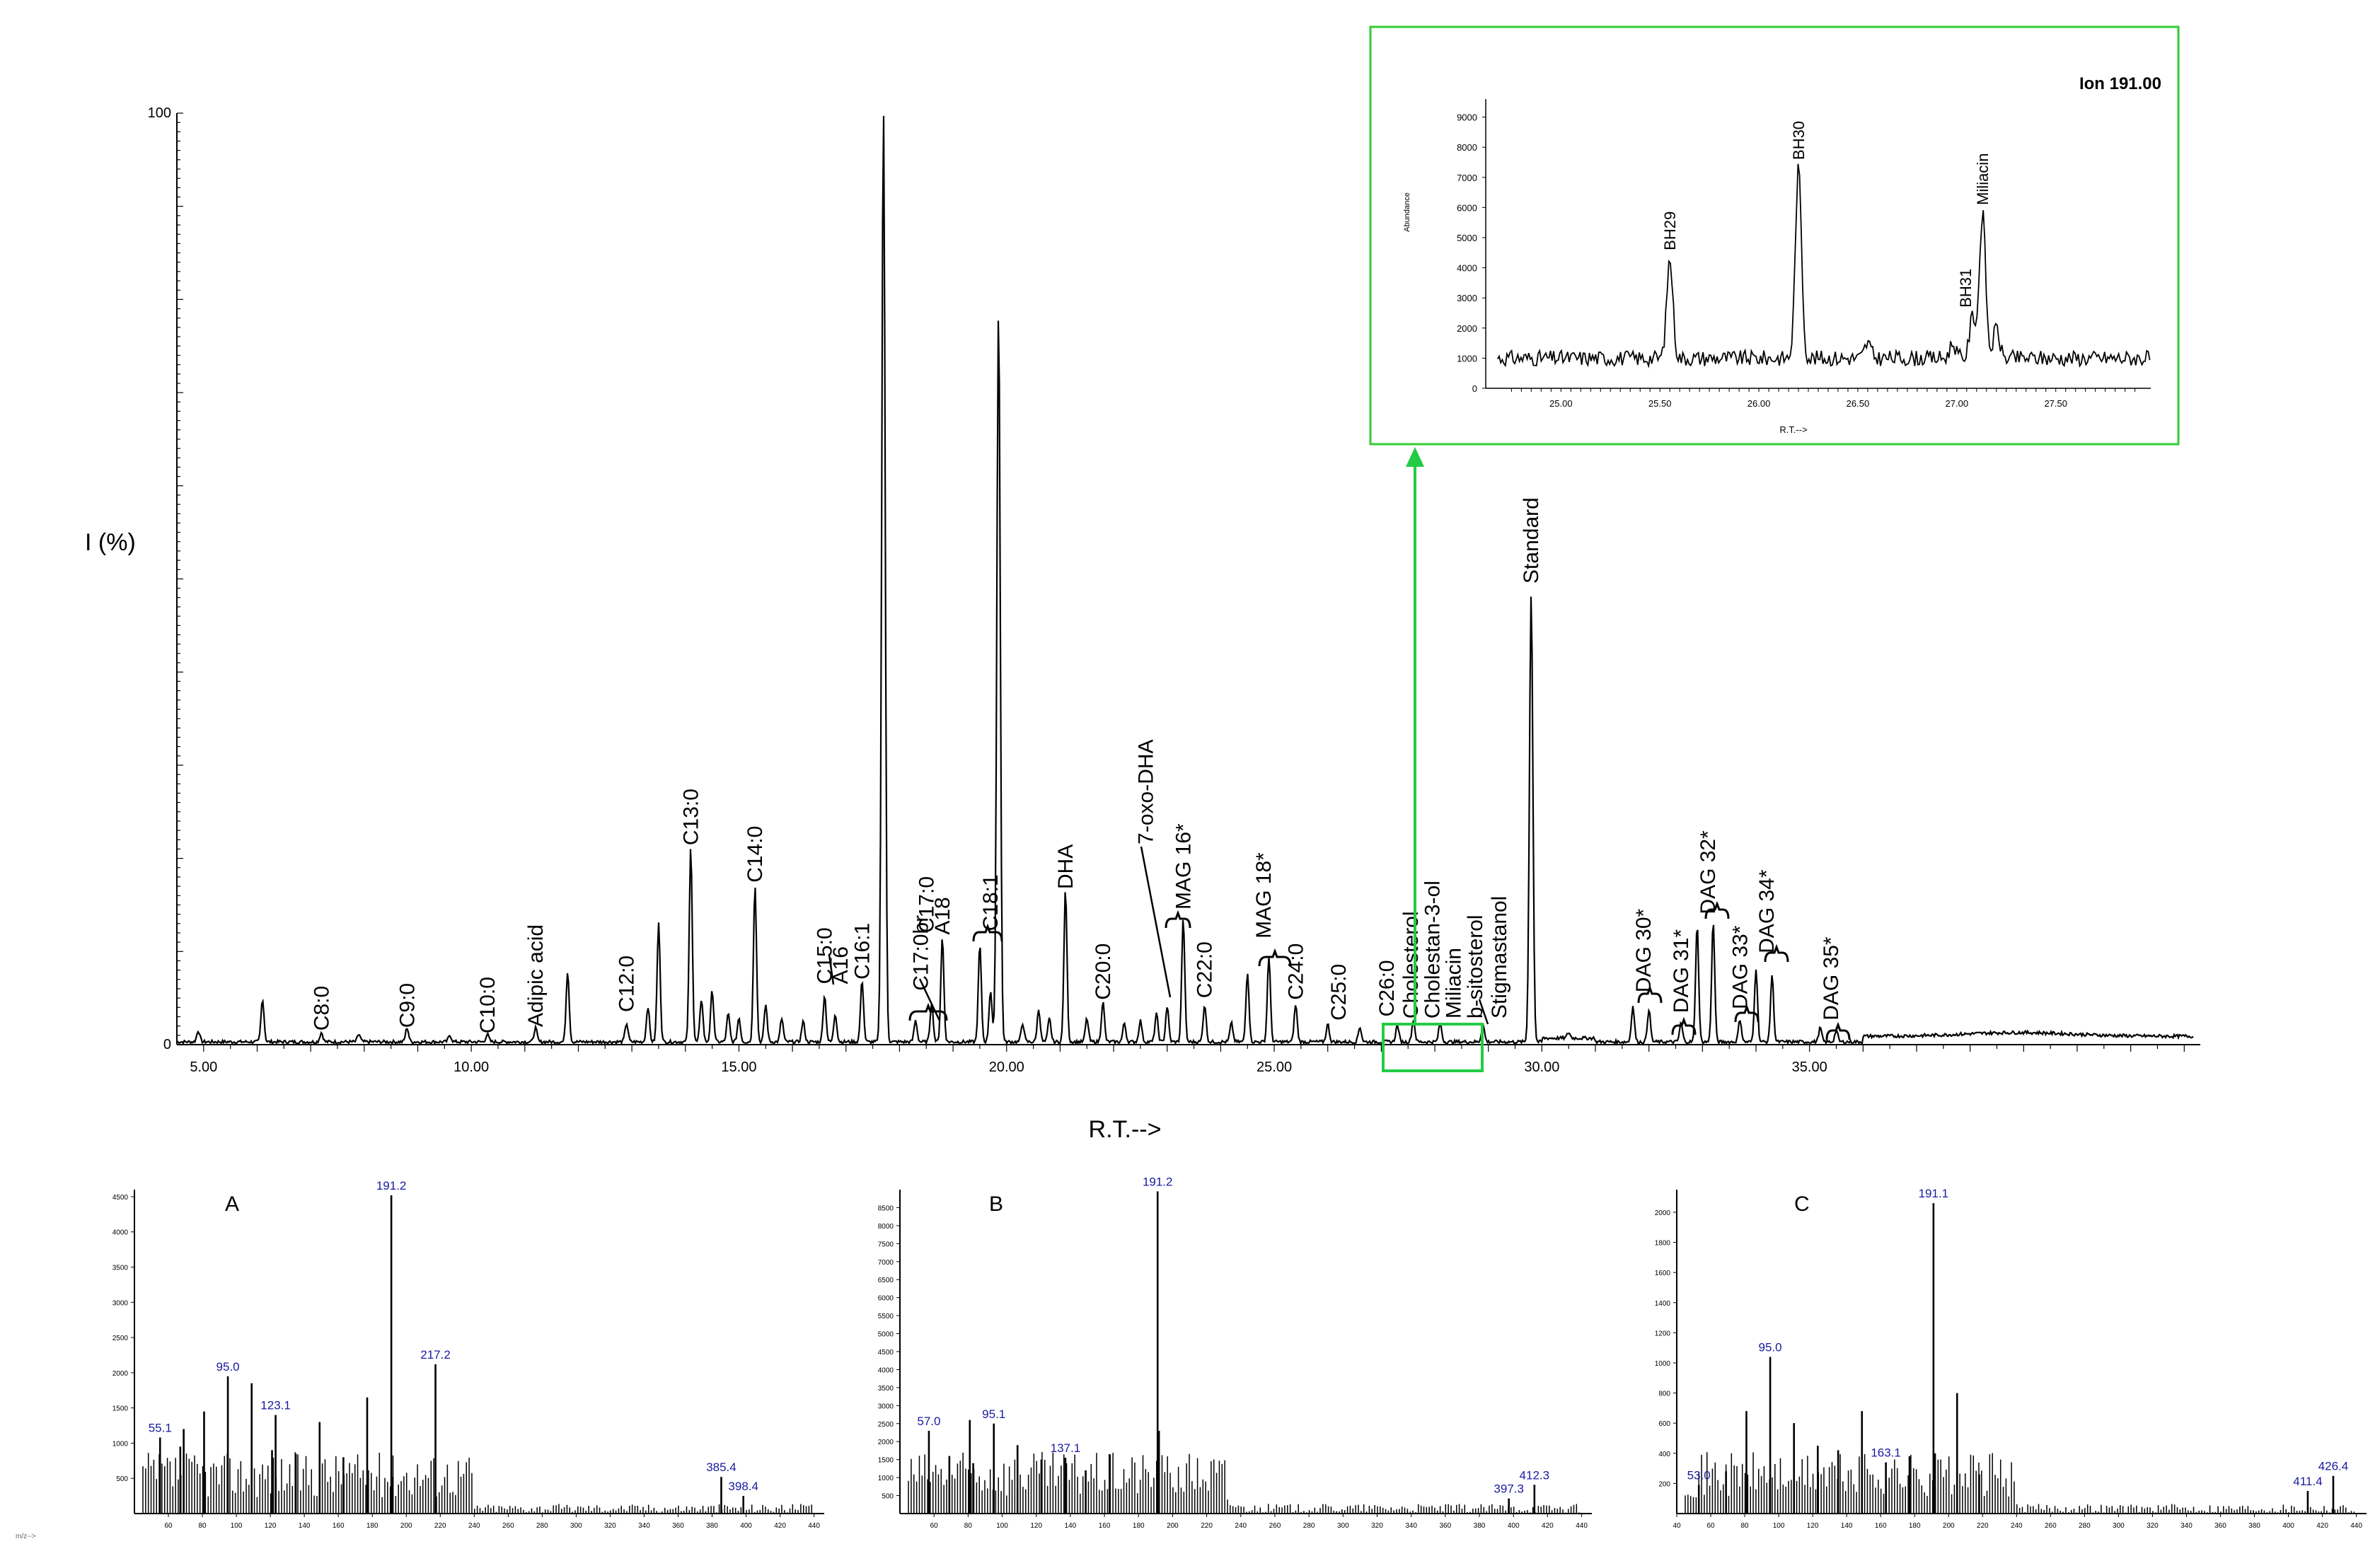 This screenshot has height=1556, width=2380. I want to click on zoom-arrow-head, so click(1415, 457).